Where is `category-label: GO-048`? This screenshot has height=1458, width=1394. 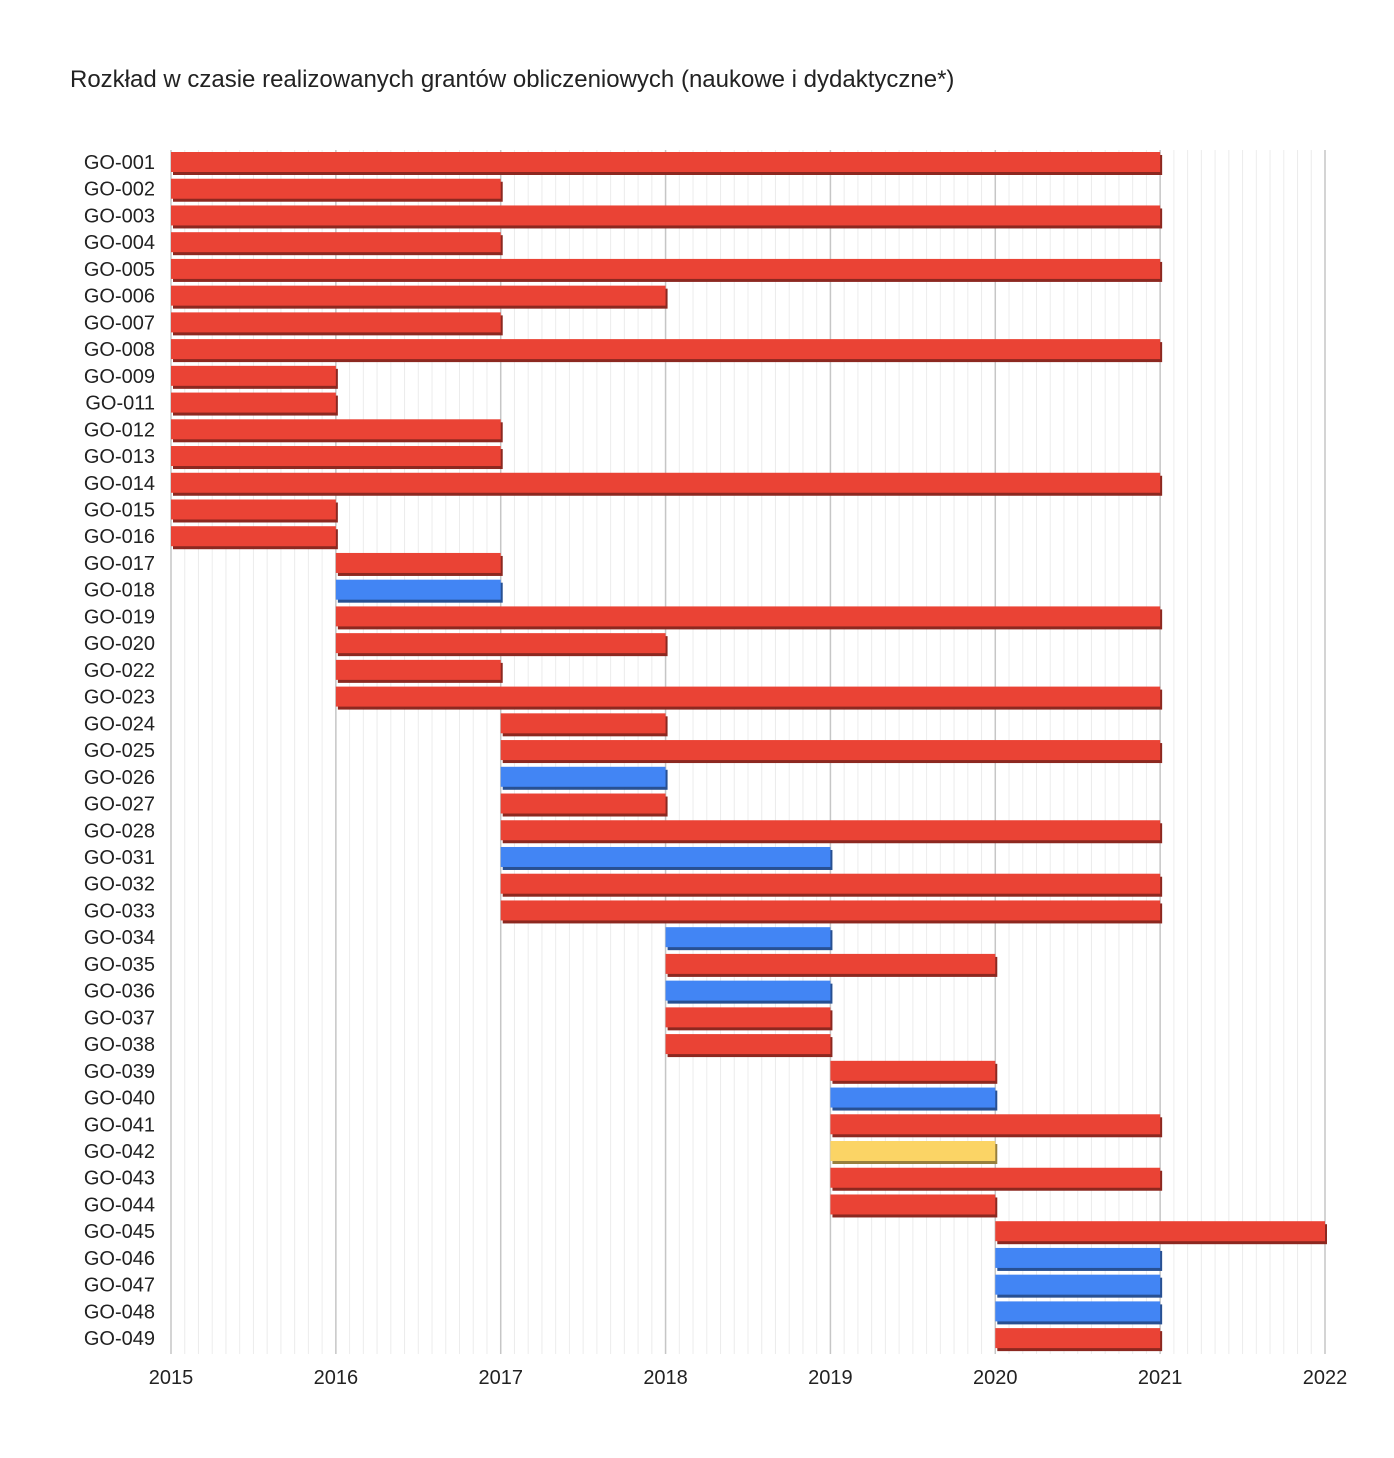 category-label: GO-048 is located at coordinates (119, 1312).